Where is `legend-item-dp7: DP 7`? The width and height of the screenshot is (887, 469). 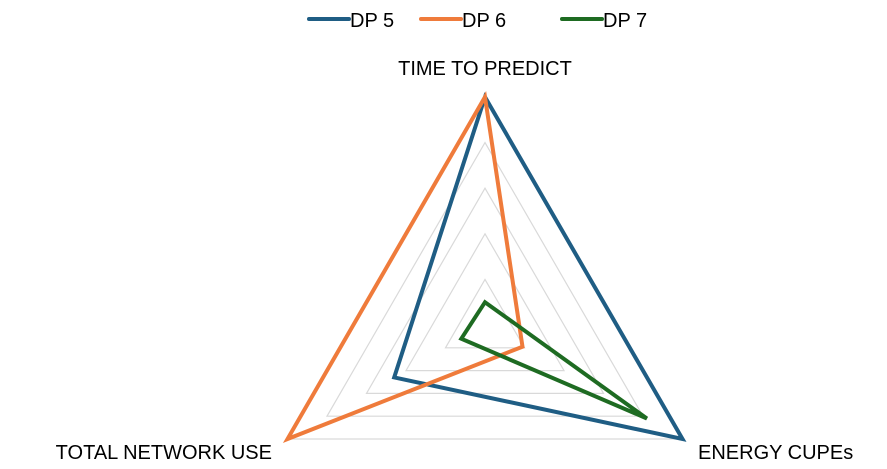
legend-item-dp7: DP 7 is located at coordinates (603, 21).